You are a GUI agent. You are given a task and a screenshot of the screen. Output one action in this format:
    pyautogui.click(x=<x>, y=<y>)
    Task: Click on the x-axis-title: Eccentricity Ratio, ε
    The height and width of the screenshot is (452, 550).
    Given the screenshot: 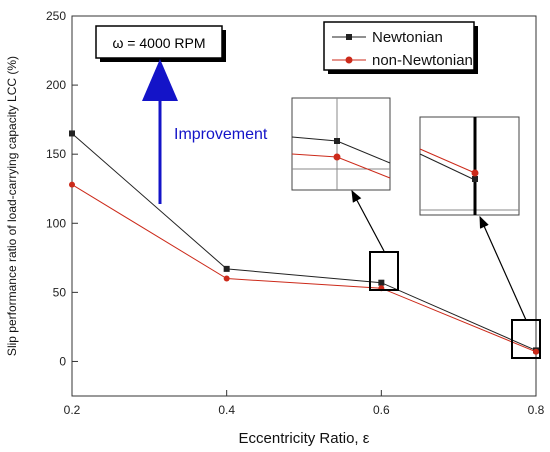 What is the action you would take?
    pyautogui.click(x=304, y=438)
    